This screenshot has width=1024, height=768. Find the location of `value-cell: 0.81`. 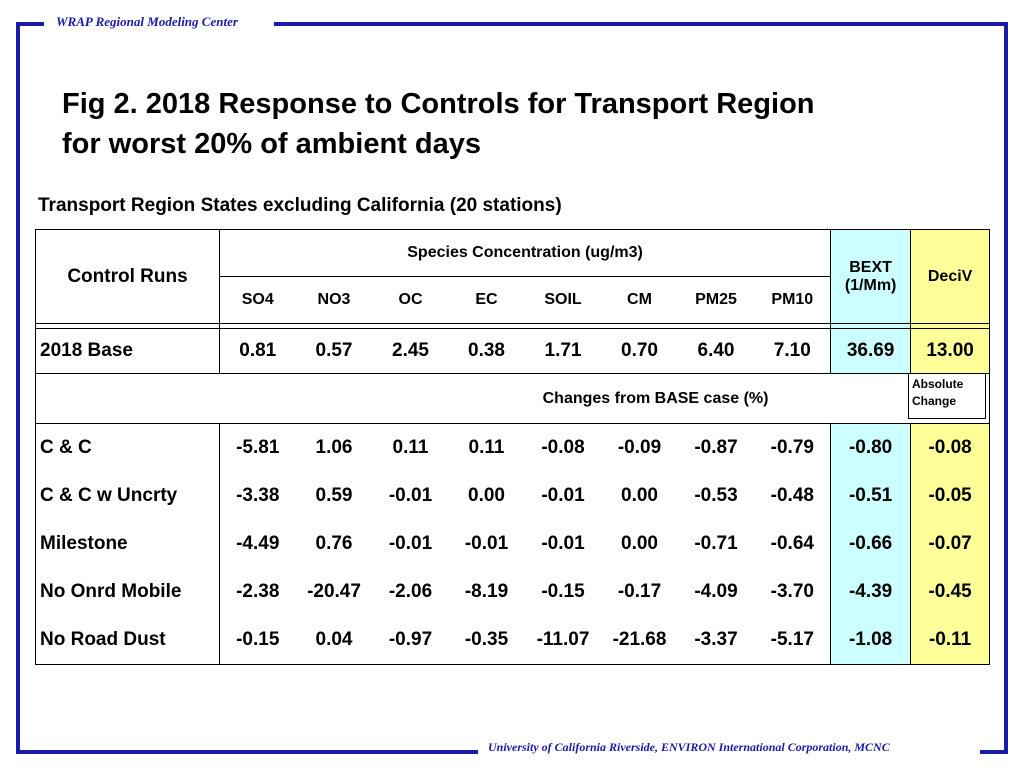

value-cell: 0.81 is located at coordinates (257, 351).